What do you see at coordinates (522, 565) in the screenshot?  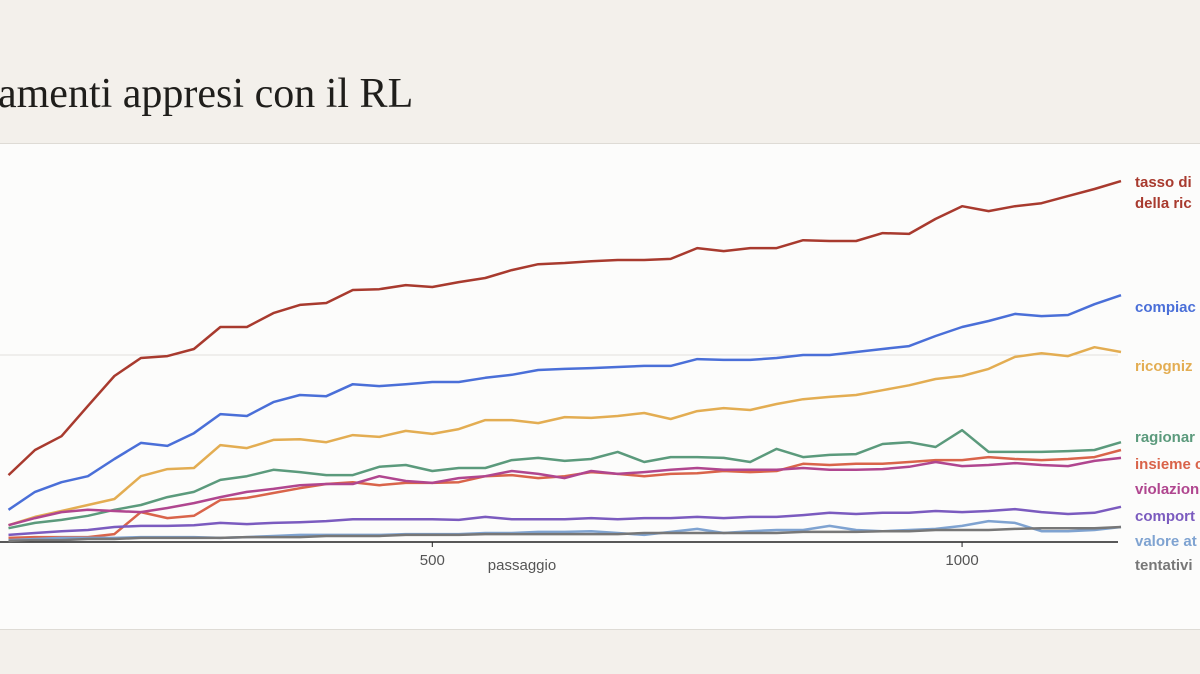 I see `x-axis-label: passaggio` at bounding box center [522, 565].